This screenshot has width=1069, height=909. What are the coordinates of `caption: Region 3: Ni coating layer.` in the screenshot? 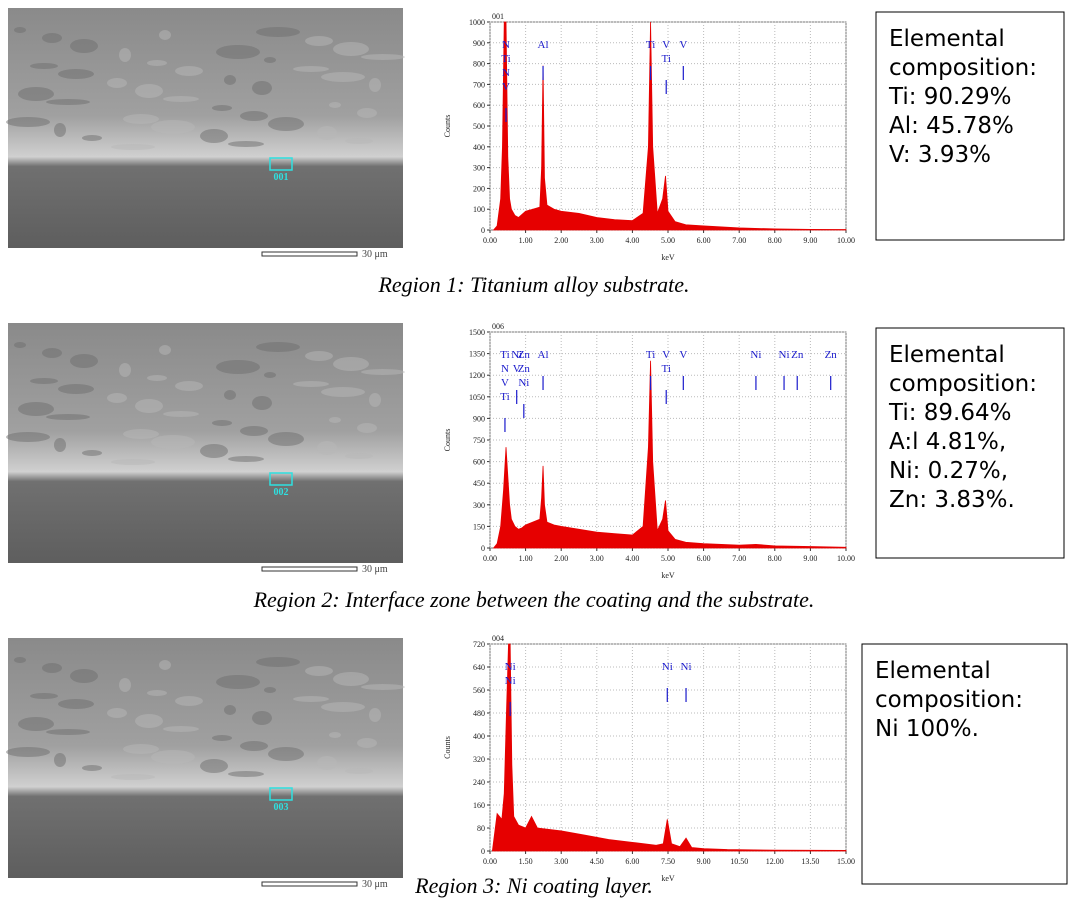 It's located at (533, 885).